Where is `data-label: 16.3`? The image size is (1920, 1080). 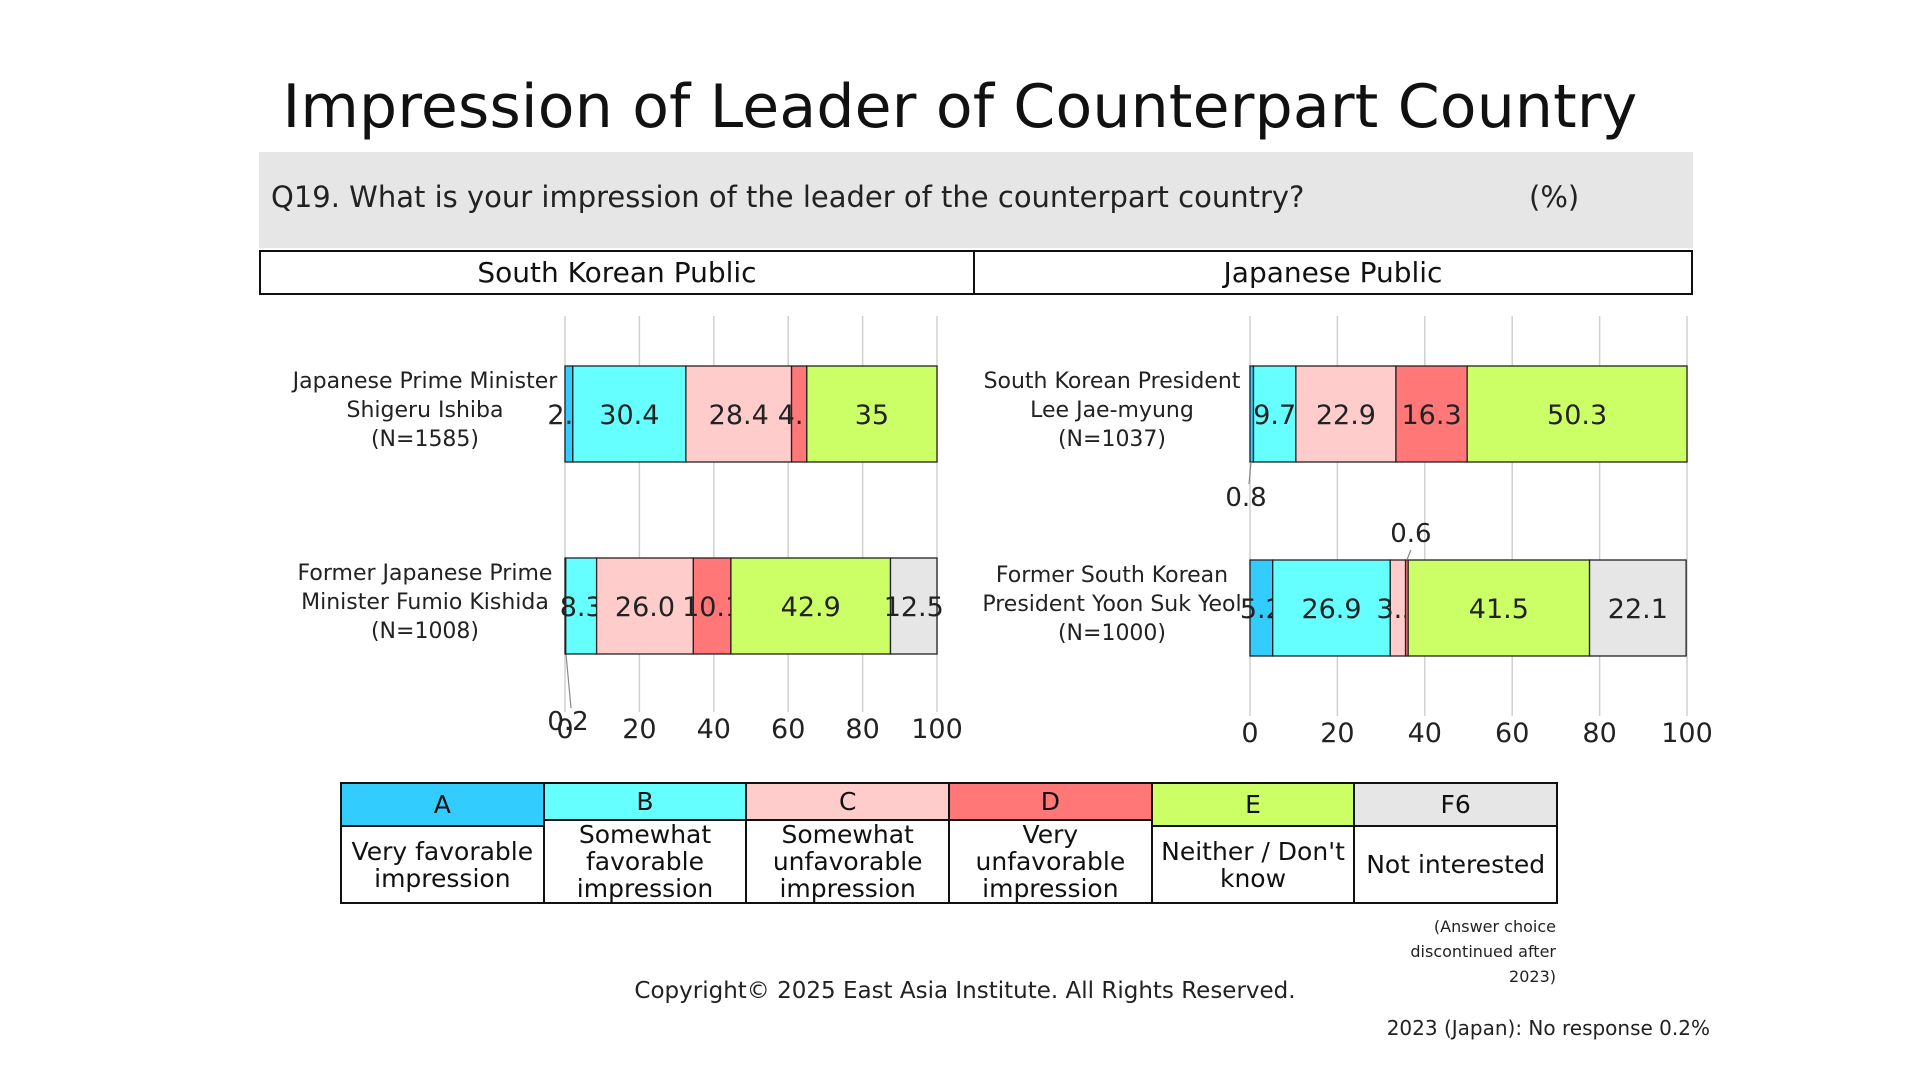 data-label: 16.3 is located at coordinates (1432, 415).